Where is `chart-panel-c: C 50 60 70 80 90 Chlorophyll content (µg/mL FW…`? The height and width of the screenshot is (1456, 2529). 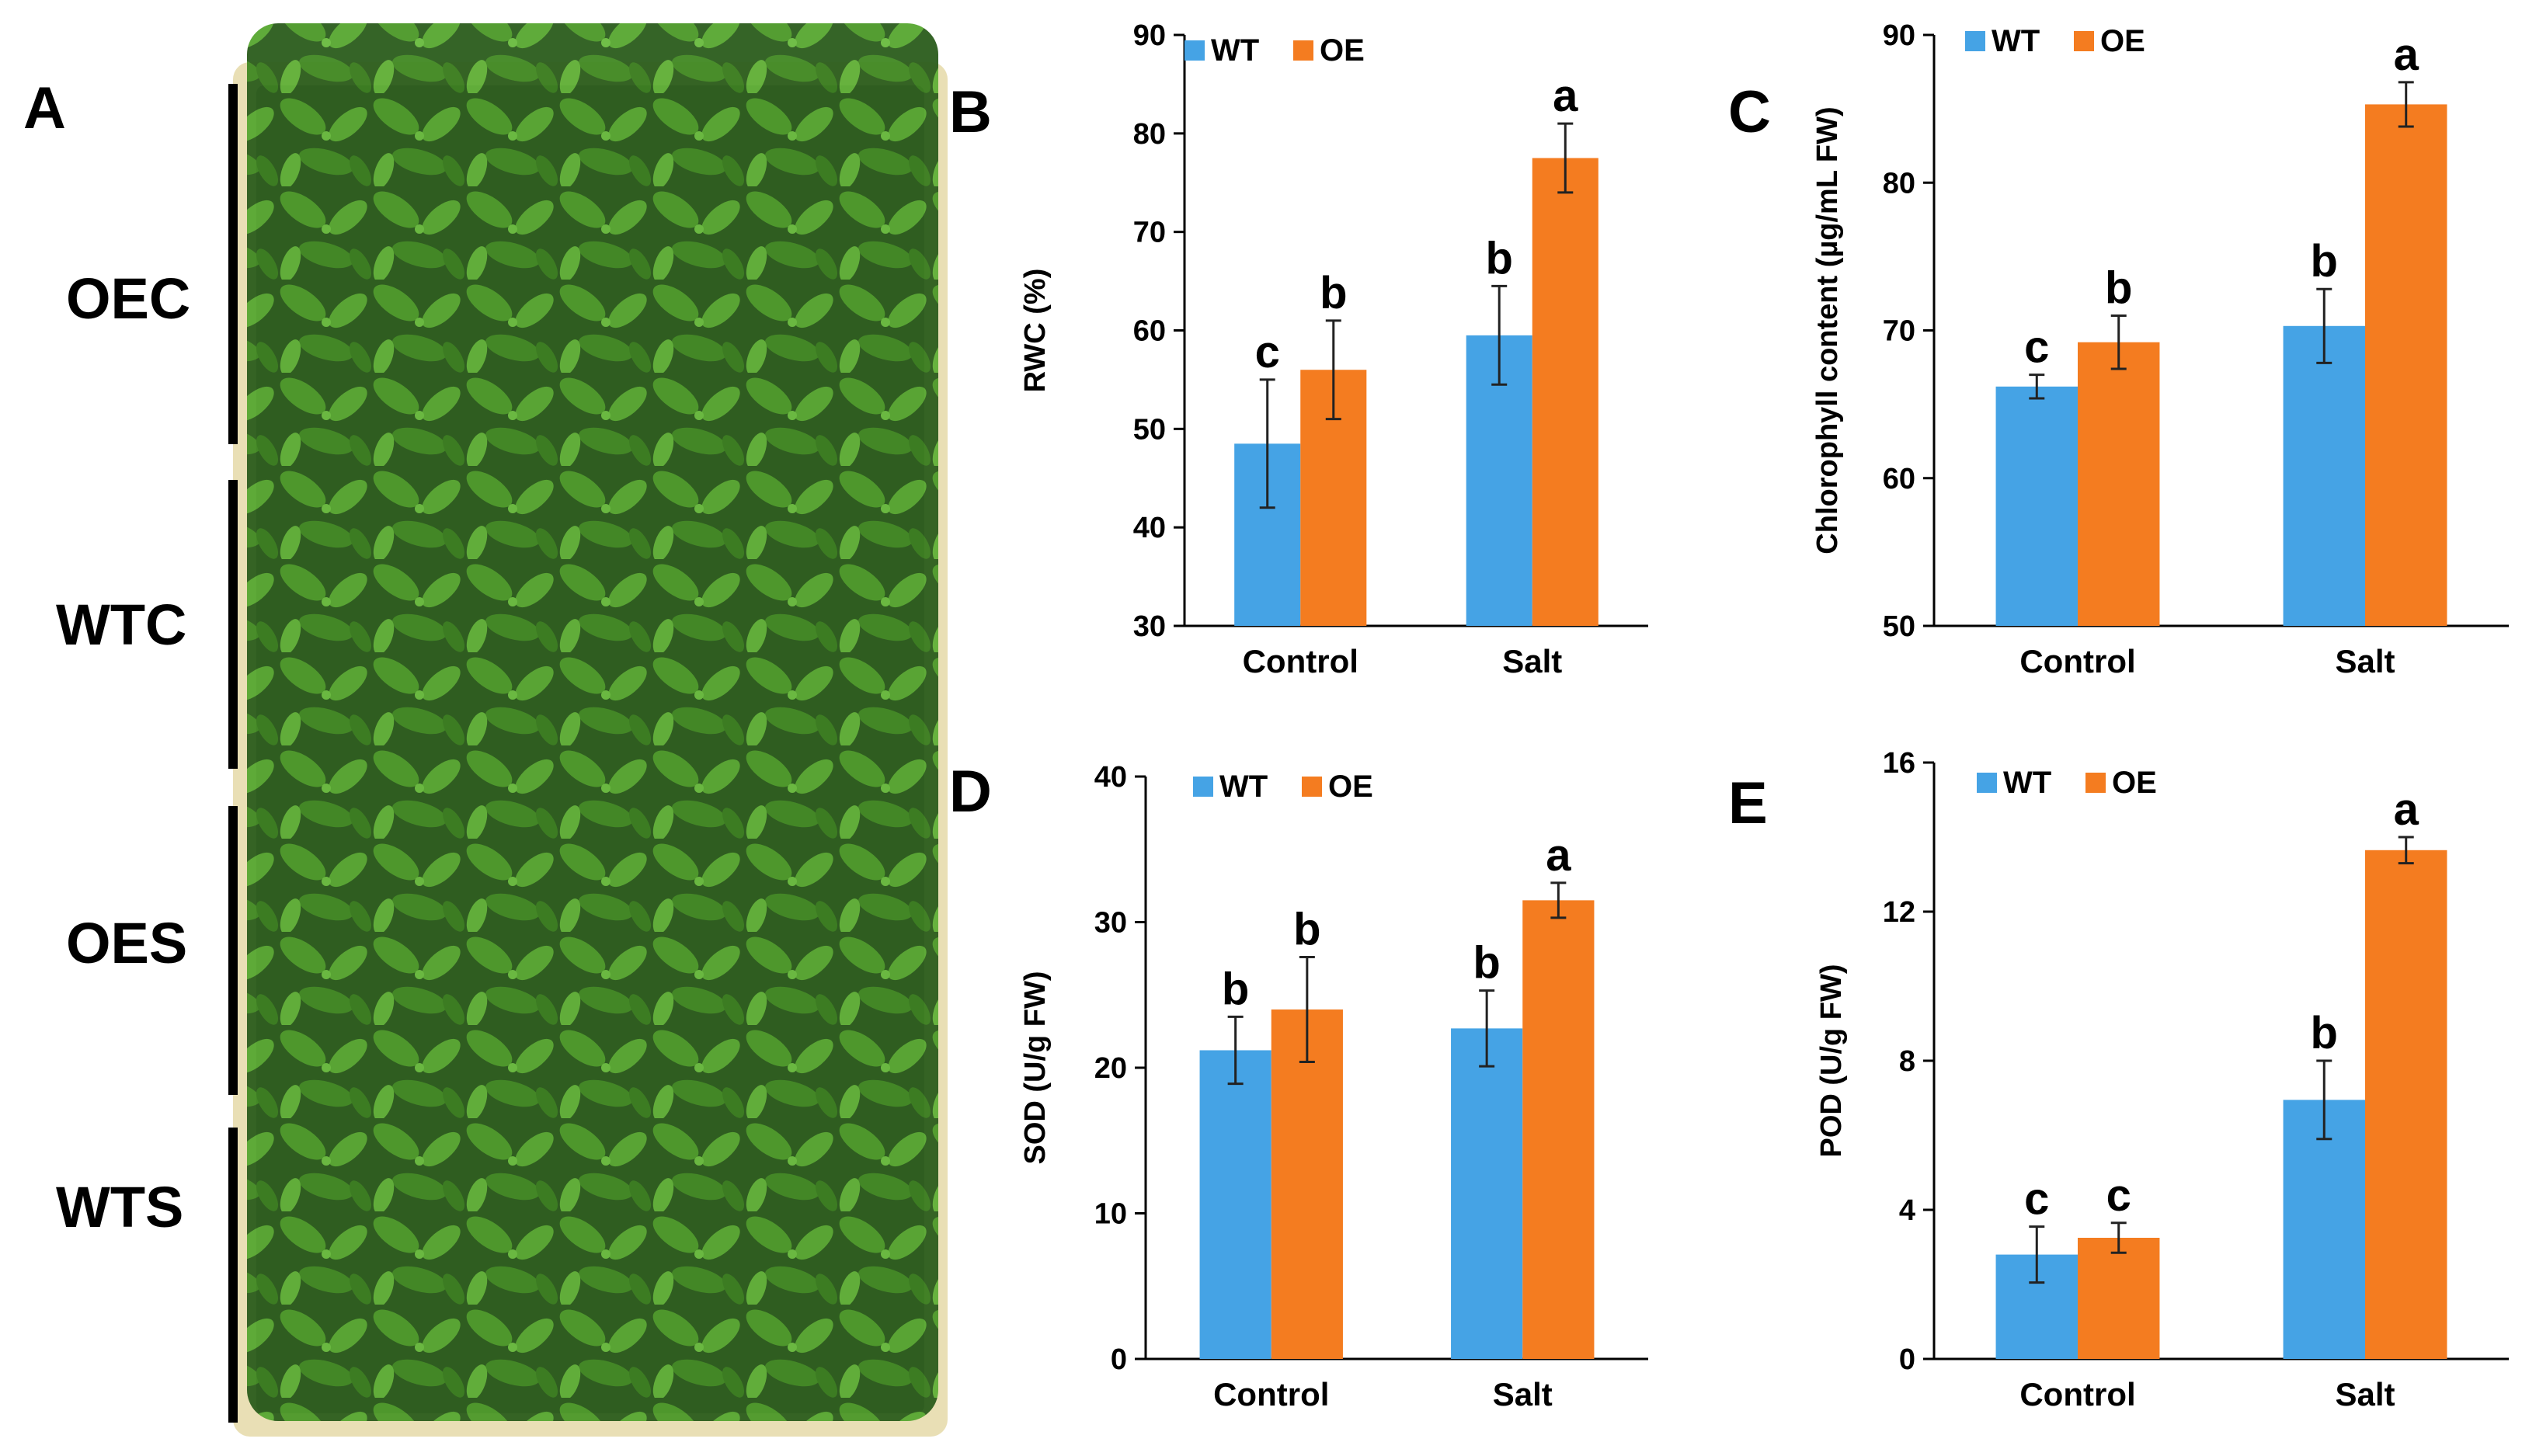 chart-panel-c: C 50 60 70 80 90 Chlorophyll content (µg/mL FW… is located at coordinates (2118, 349).